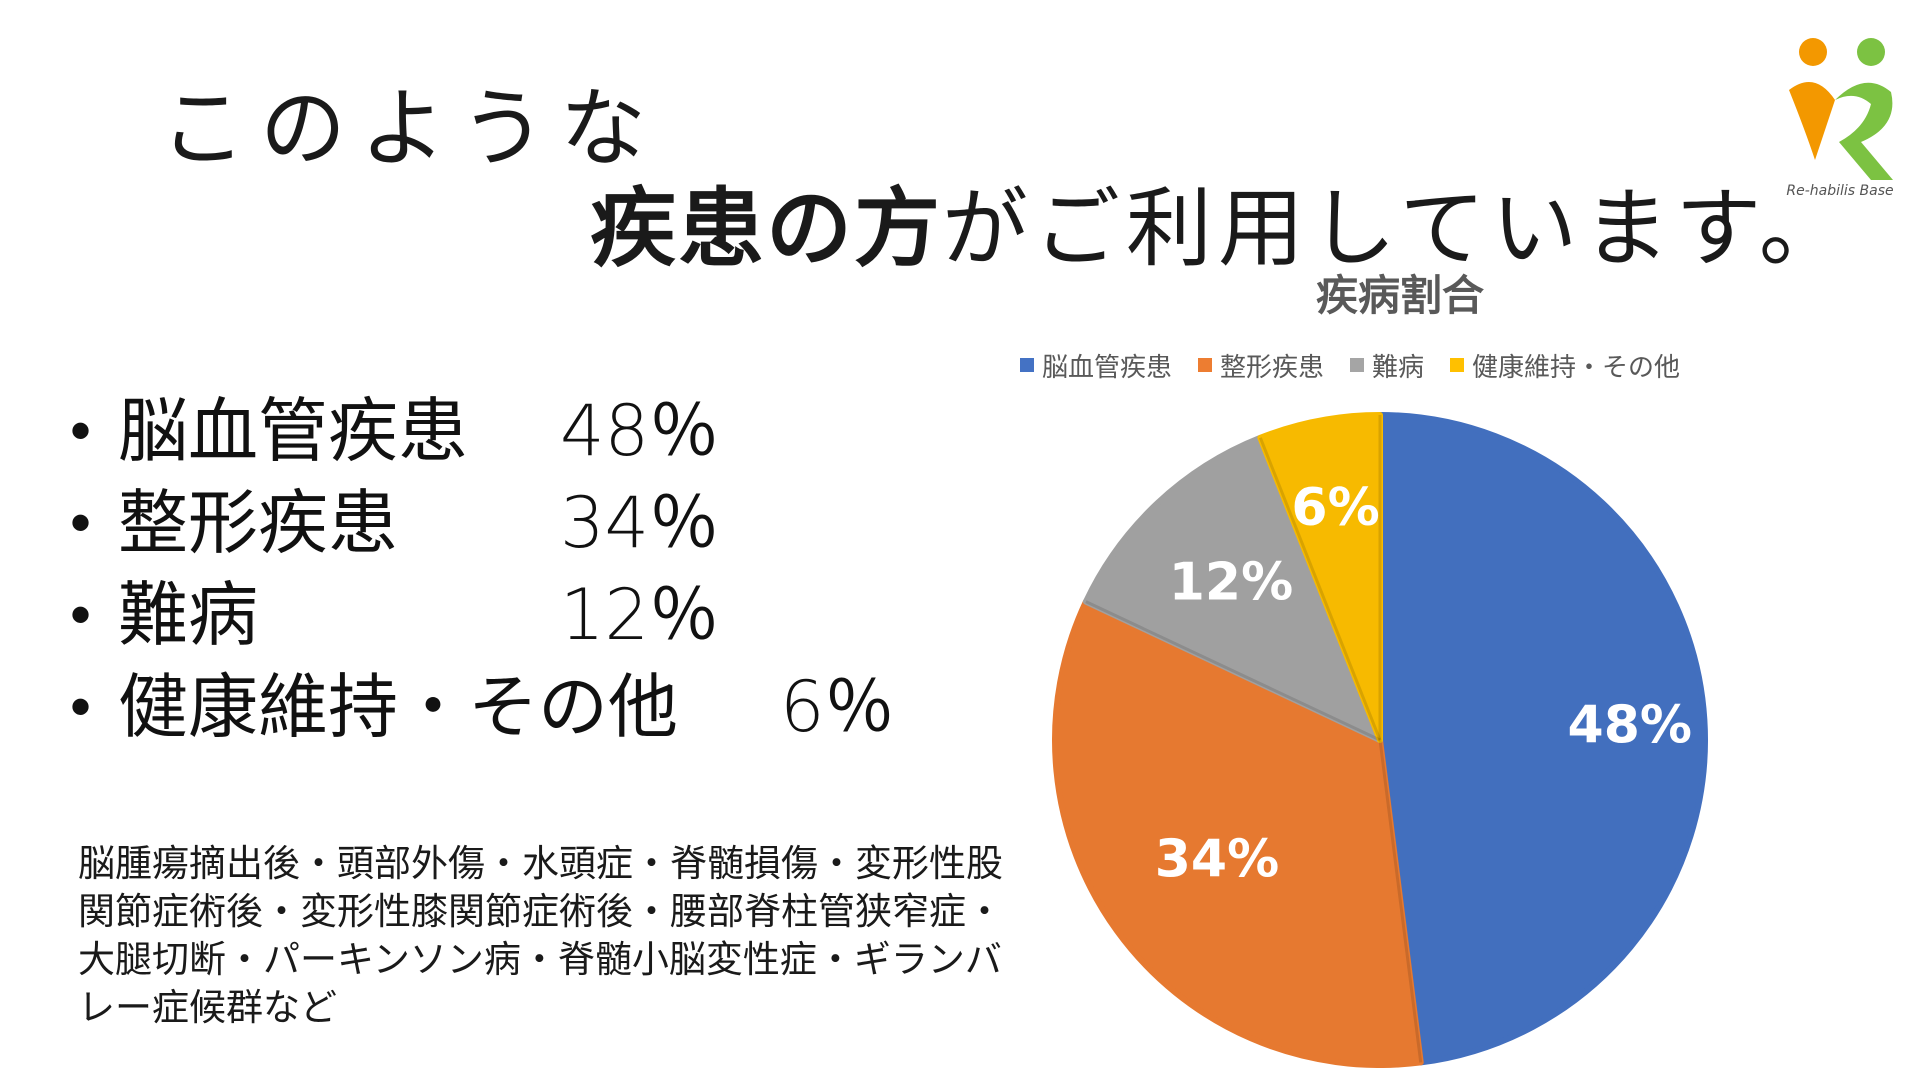  What do you see at coordinates (1335, 508) in the screenshot?
I see `slice-label: 6%` at bounding box center [1335, 508].